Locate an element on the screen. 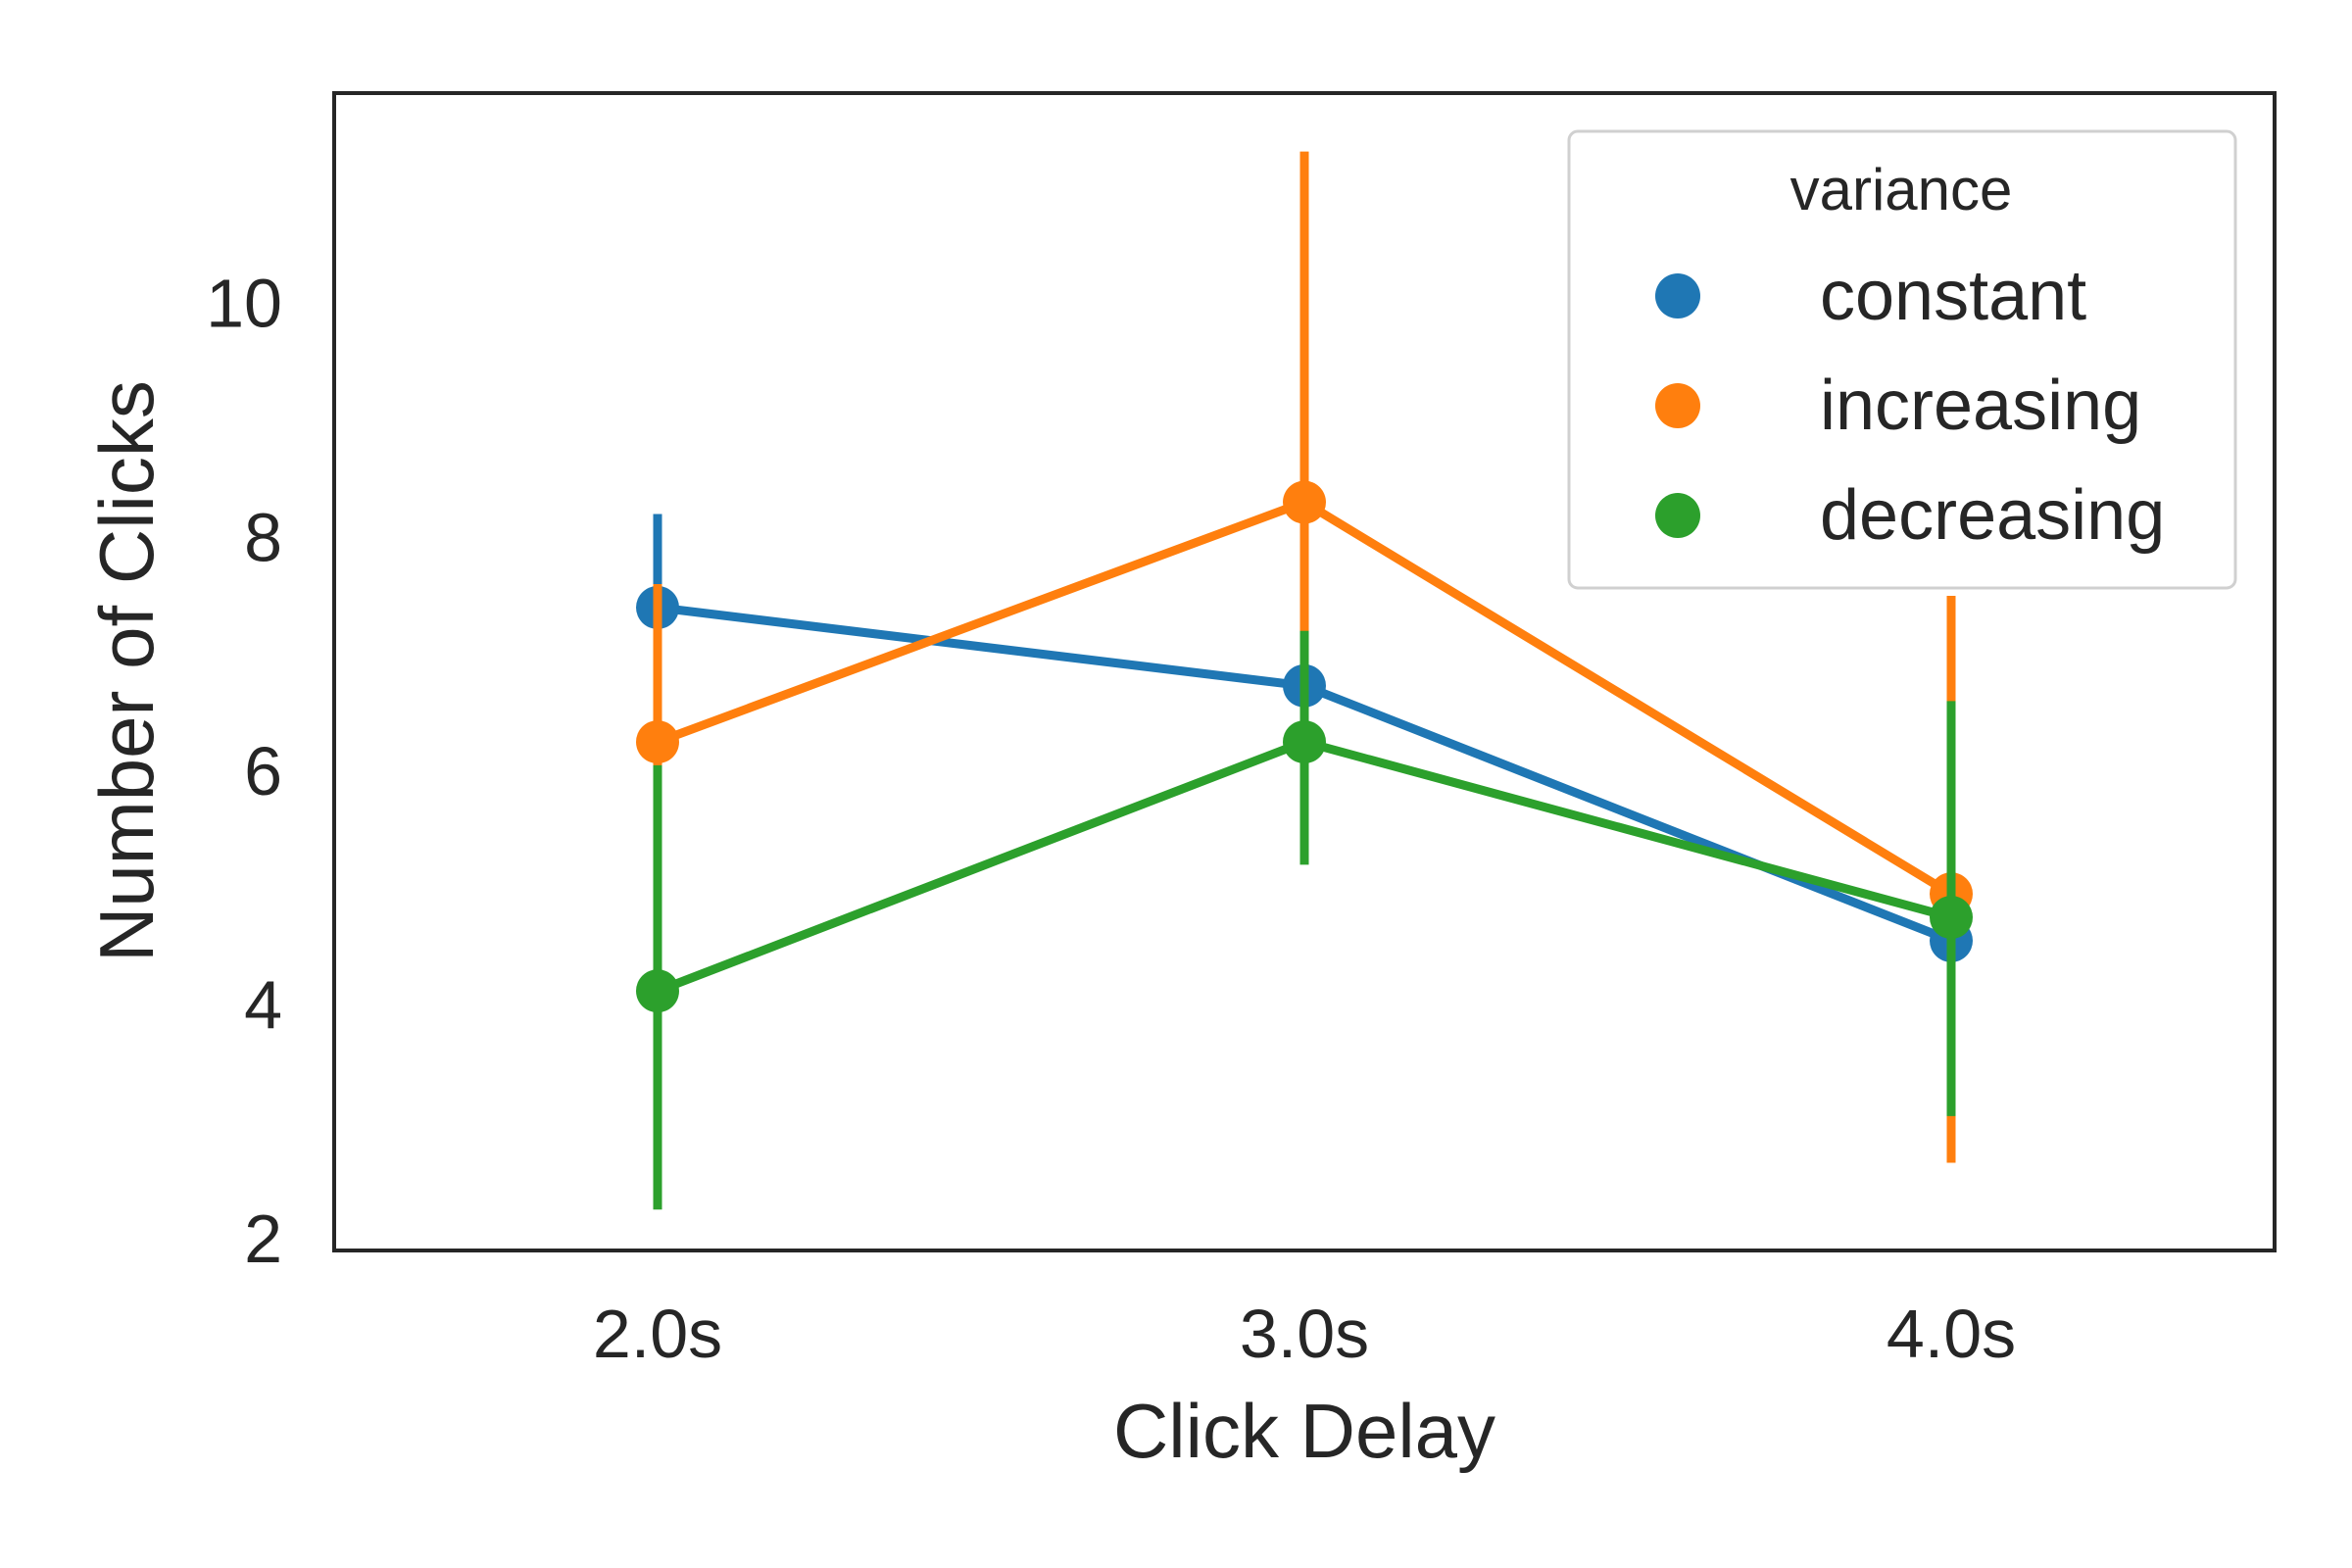 The image size is (2352, 1568). legend-label: decreasing is located at coordinates (1992, 515).